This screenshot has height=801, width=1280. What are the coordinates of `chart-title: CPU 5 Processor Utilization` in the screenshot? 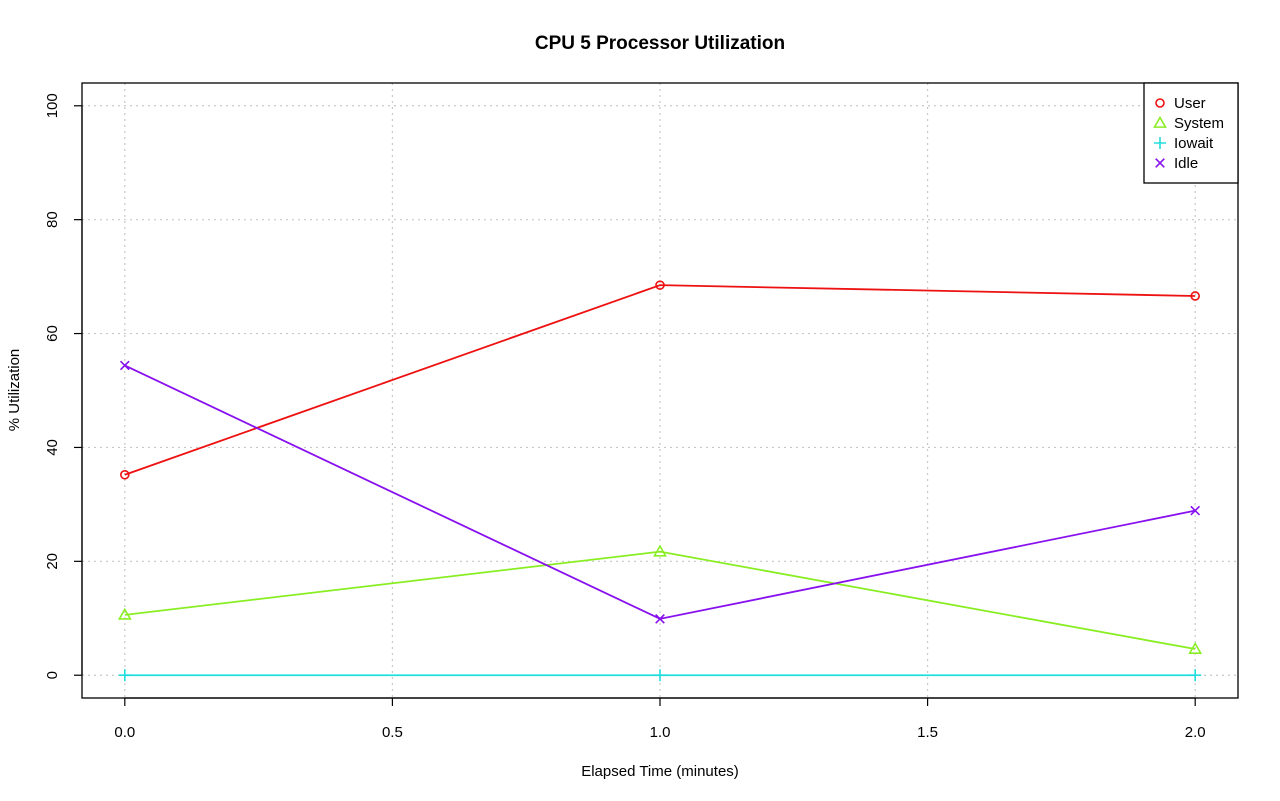 It's located at (660, 43).